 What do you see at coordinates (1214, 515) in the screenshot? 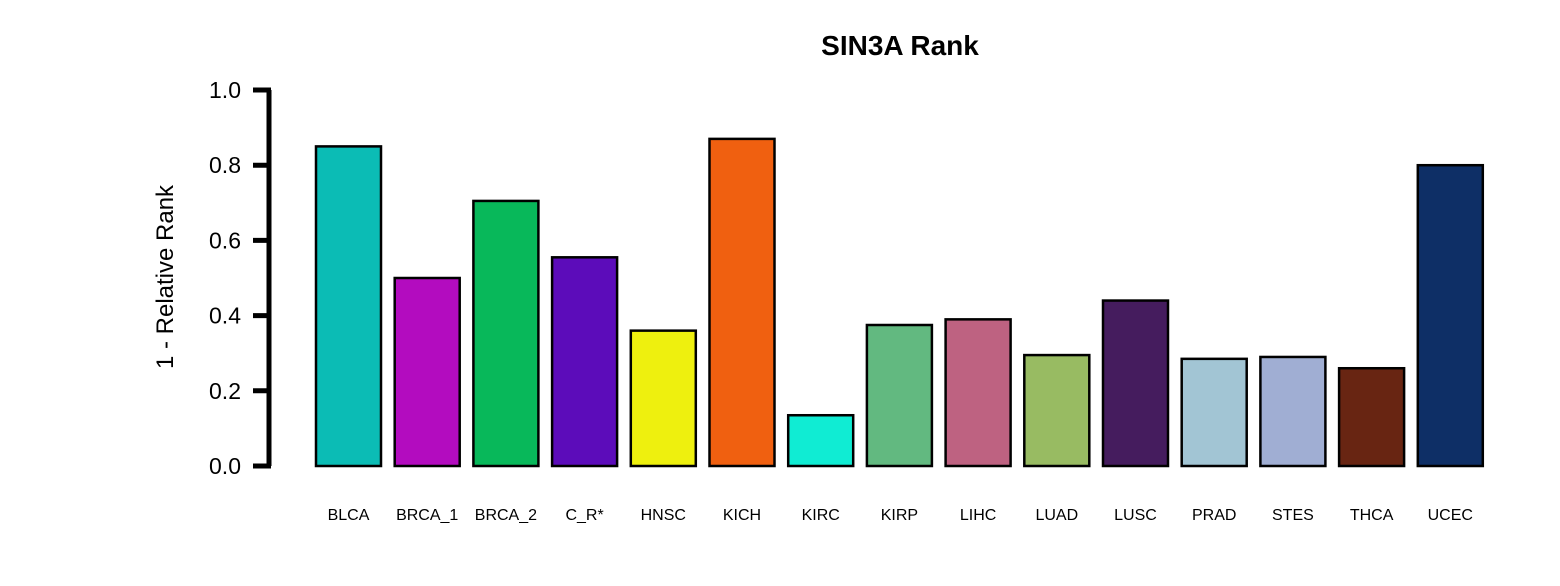
I see `x-tick-label: PRAD` at bounding box center [1214, 515].